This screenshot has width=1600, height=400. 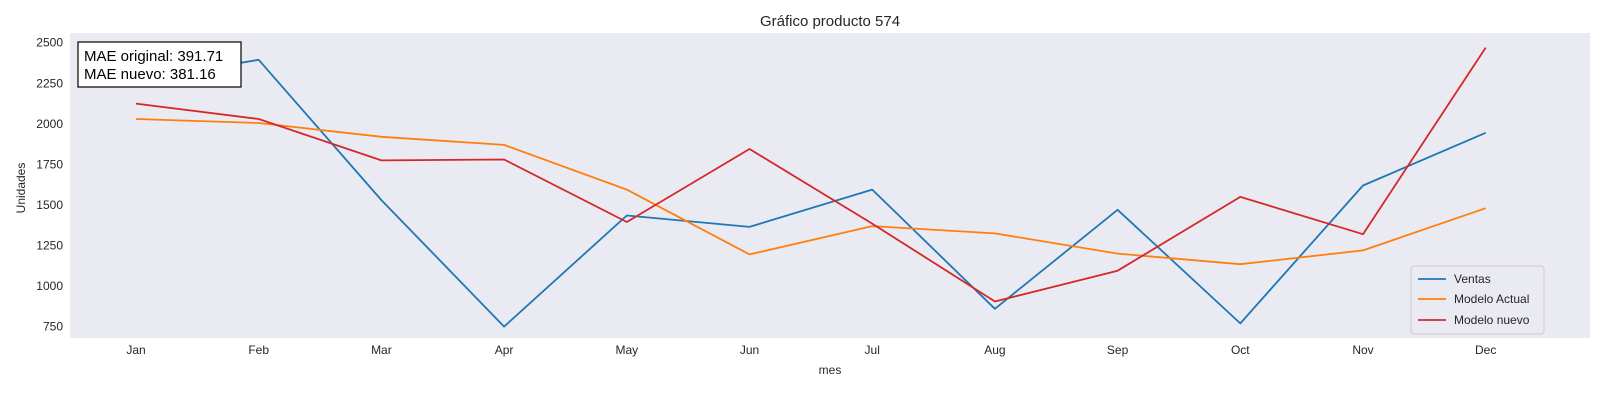 What do you see at coordinates (1491, 299) in the screenshot?
I see `legend-label-modelo-actual: Modelo Actual` at bounding box center [1491, 299].